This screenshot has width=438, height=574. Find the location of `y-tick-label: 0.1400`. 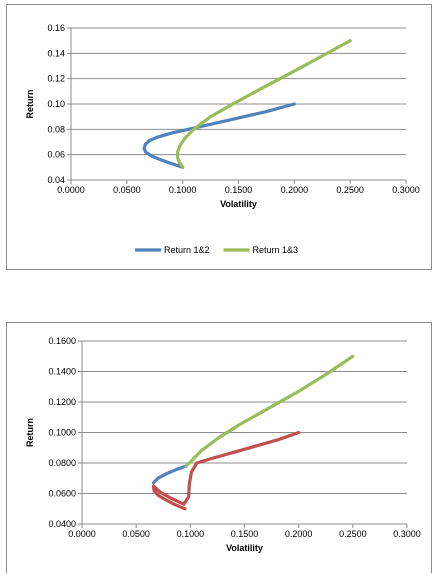

y-tick-label: 0.1400 is located at coordinates (62, 372).